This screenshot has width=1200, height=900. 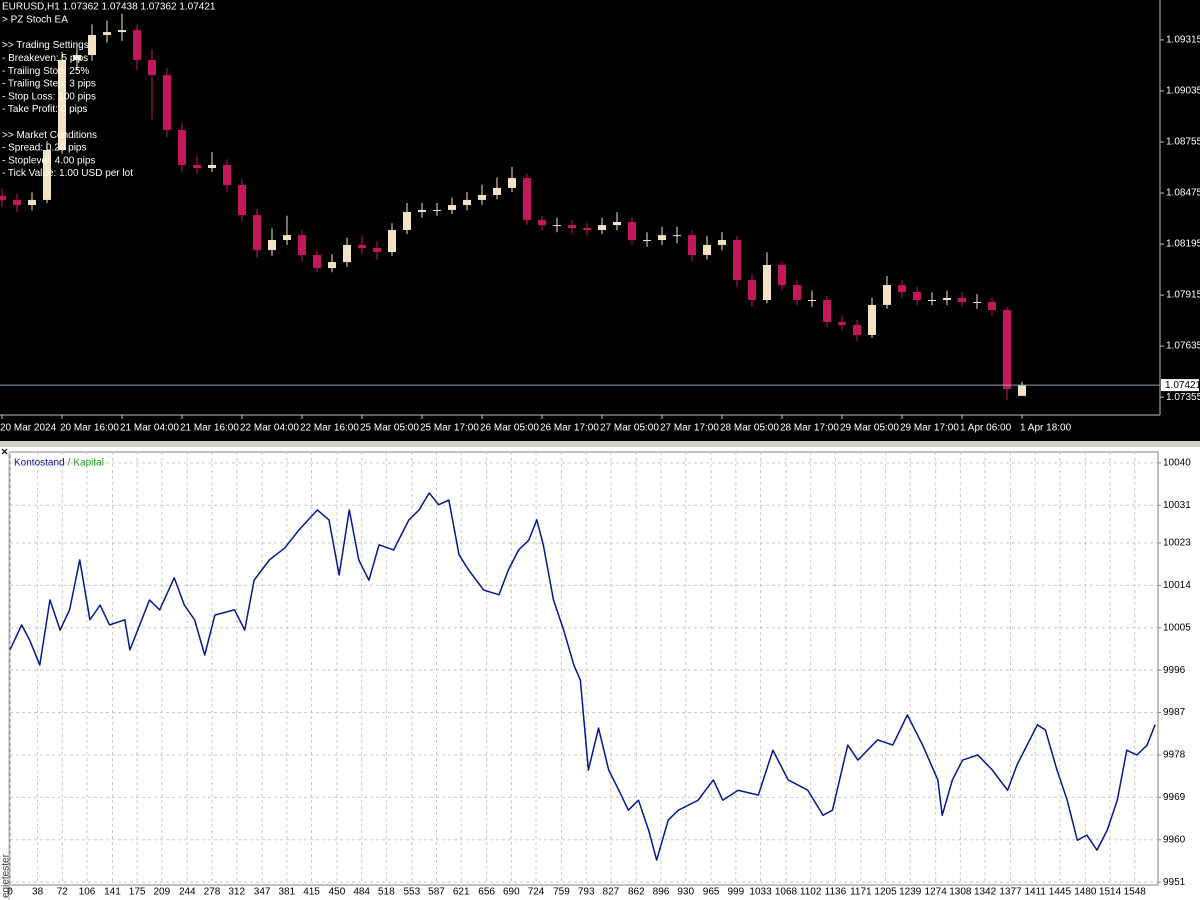 What do you see at coordinates (786, 892) in the screenshot?
I see `x-tick-label: 1068` at bounding box center [786, 892].